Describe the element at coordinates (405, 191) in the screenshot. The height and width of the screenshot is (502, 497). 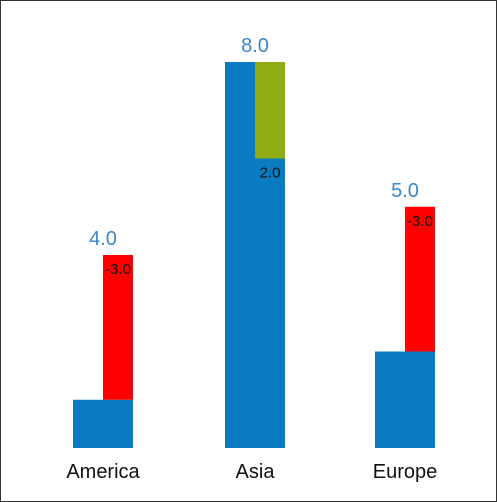
I see `total-label-europe: 5.0` at that location.